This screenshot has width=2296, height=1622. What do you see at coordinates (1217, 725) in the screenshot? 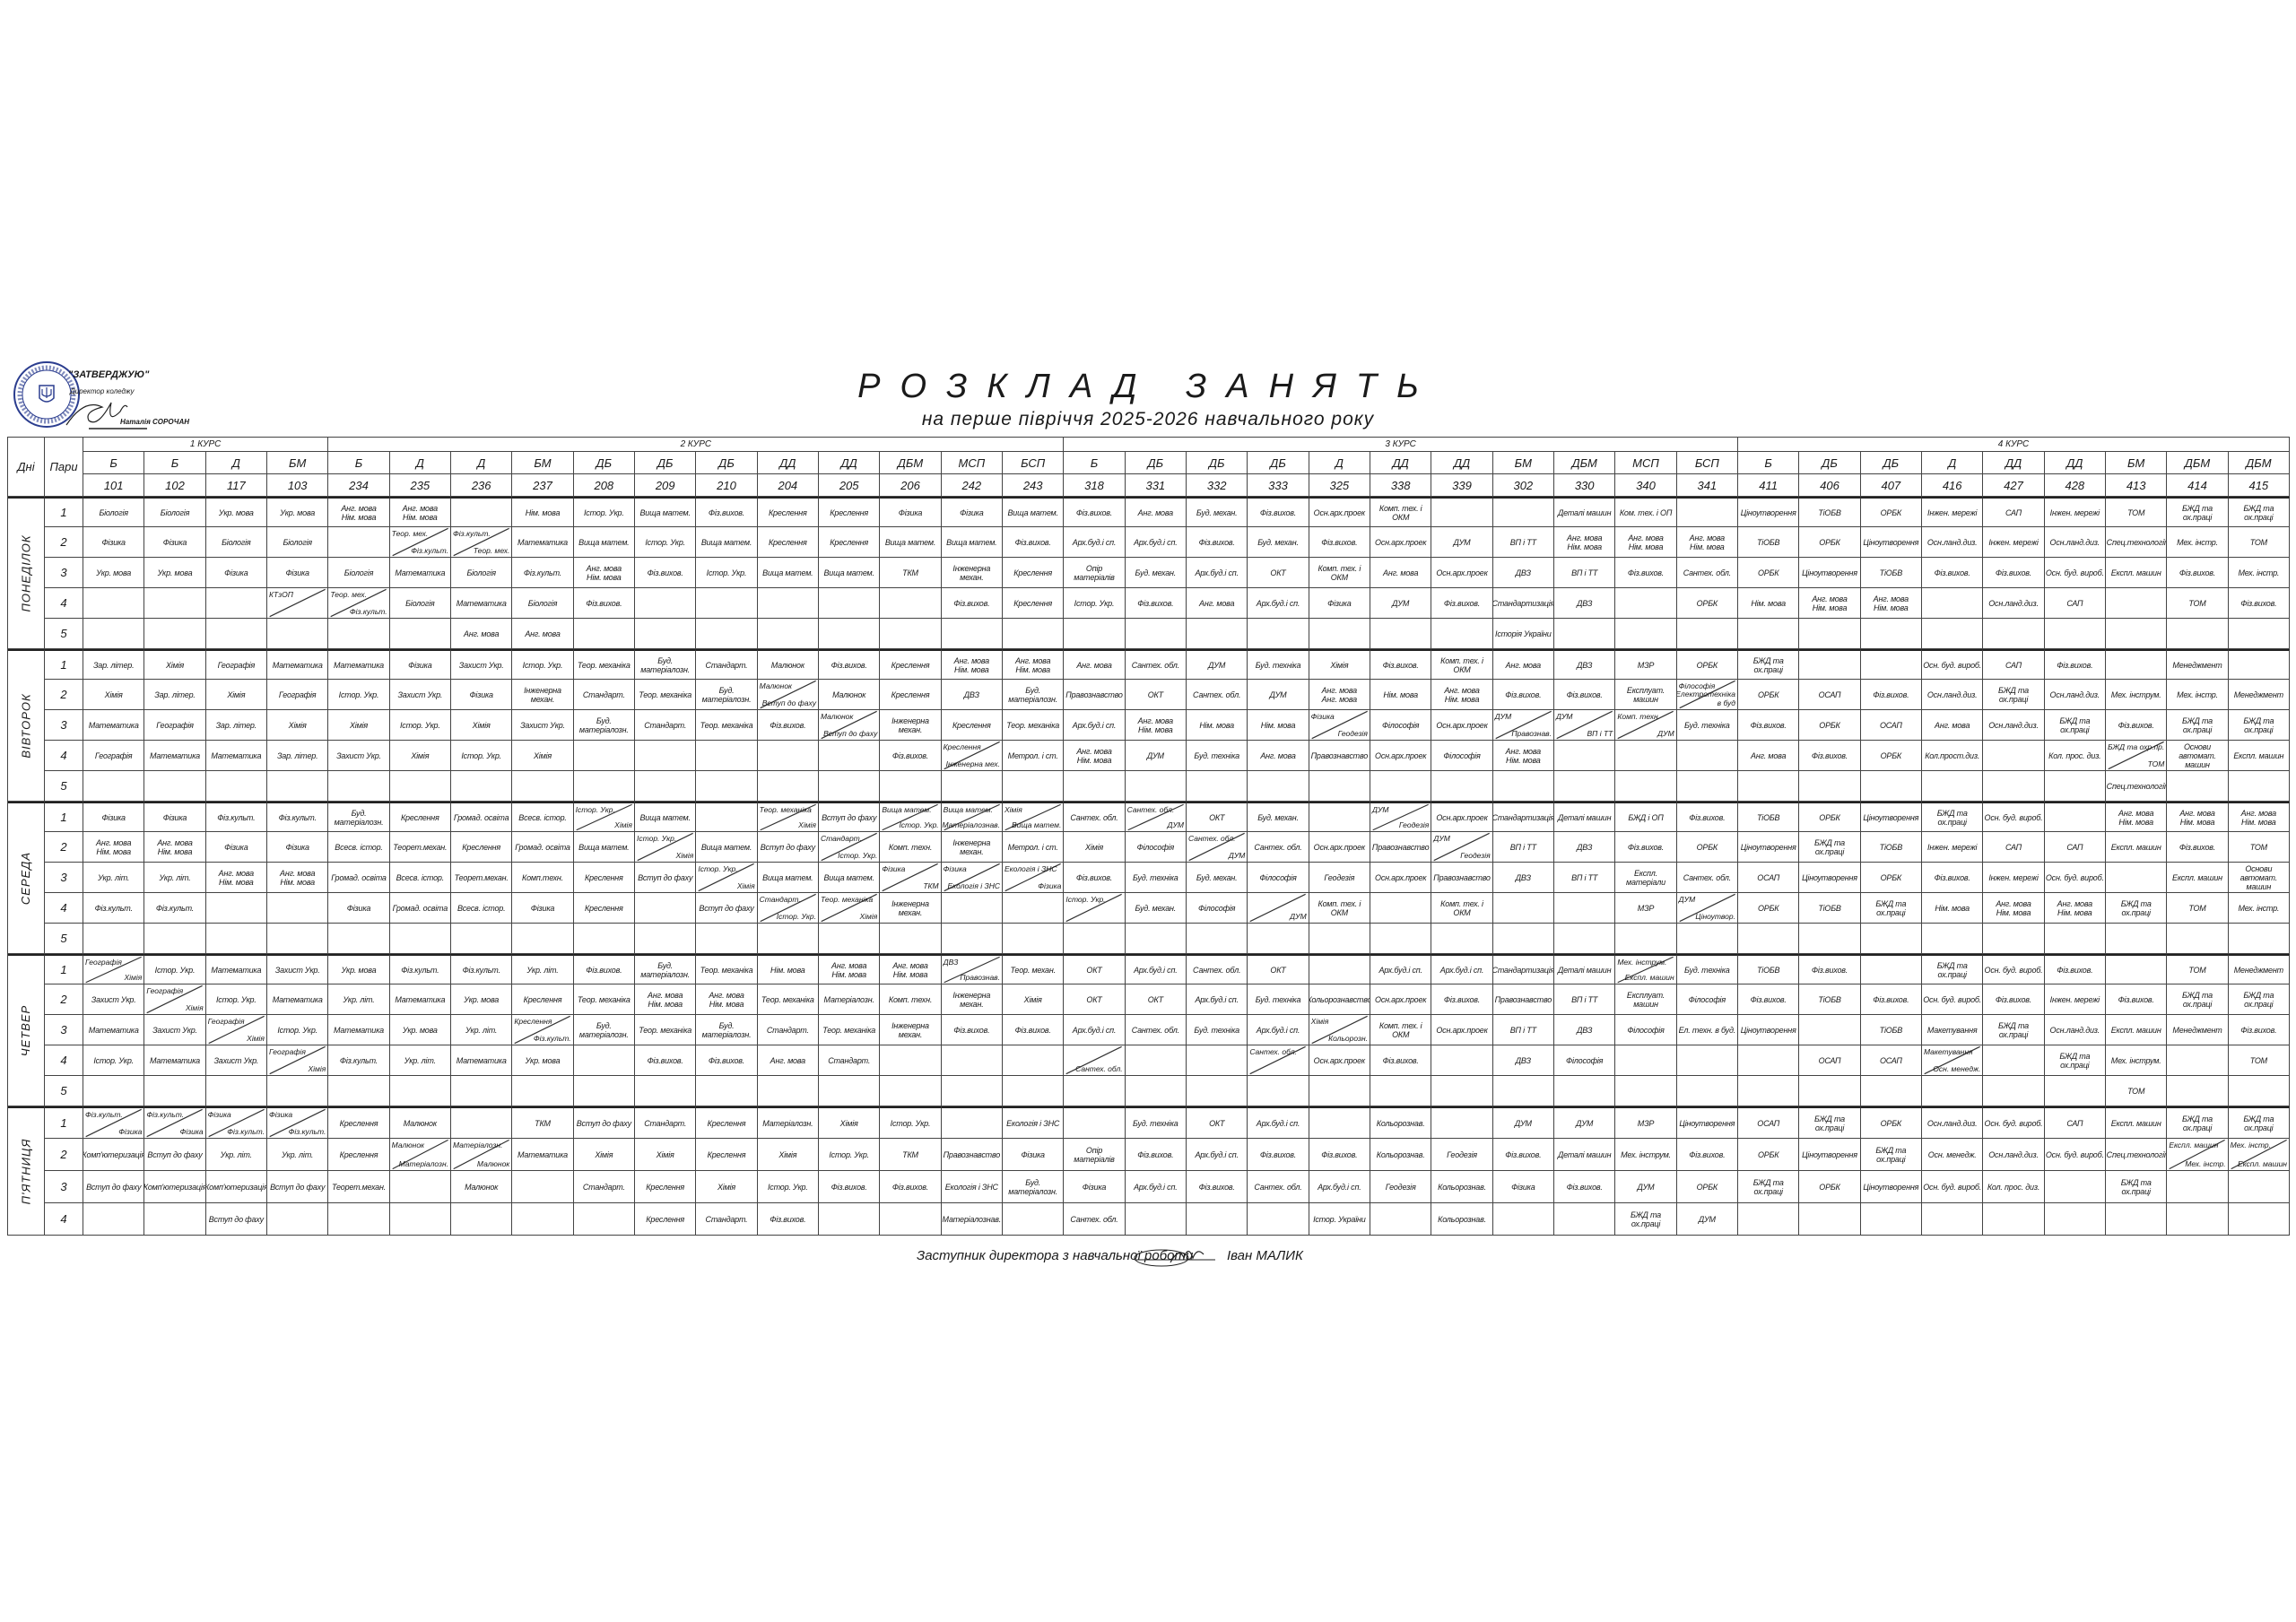
I see `lesson-cell: Нім. мова` at bounding box center [1217, 725].